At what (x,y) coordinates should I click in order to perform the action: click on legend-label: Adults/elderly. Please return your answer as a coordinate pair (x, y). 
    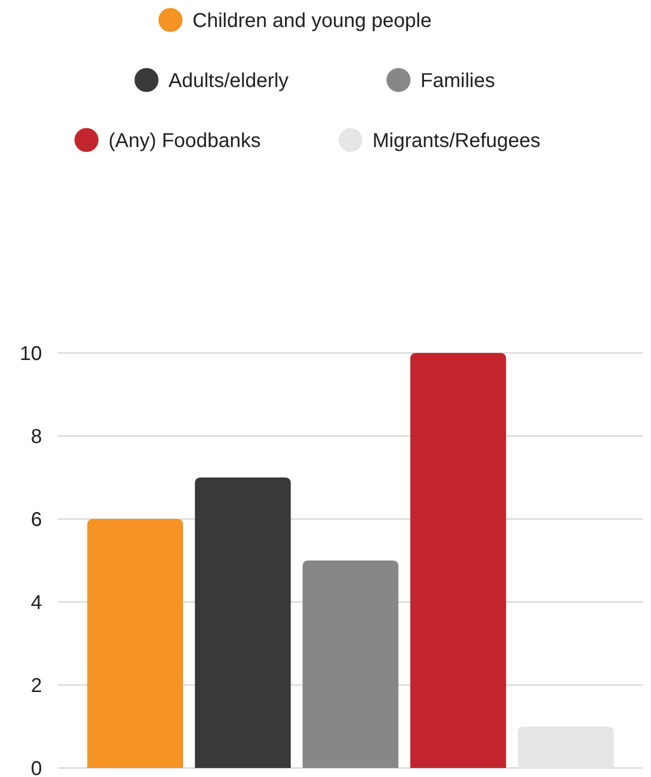
    Looking at the image, I should click on (228, 81).